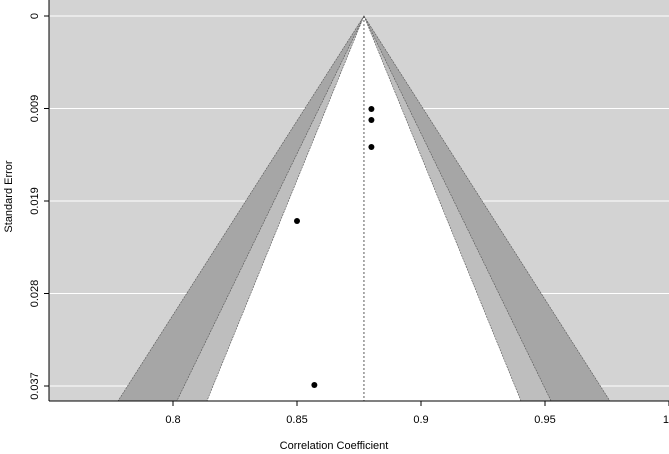  What do you see at coordinates (35, 201) in the screenshot?
I see `y-tick-label-2: 0.019` at bounding box center [35, 201].